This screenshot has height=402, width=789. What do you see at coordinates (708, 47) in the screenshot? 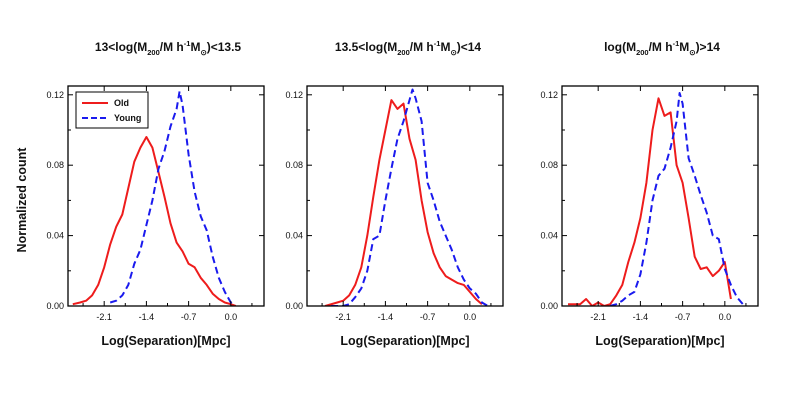
I see `title-text: )>14` at bounding box center [708, 47].